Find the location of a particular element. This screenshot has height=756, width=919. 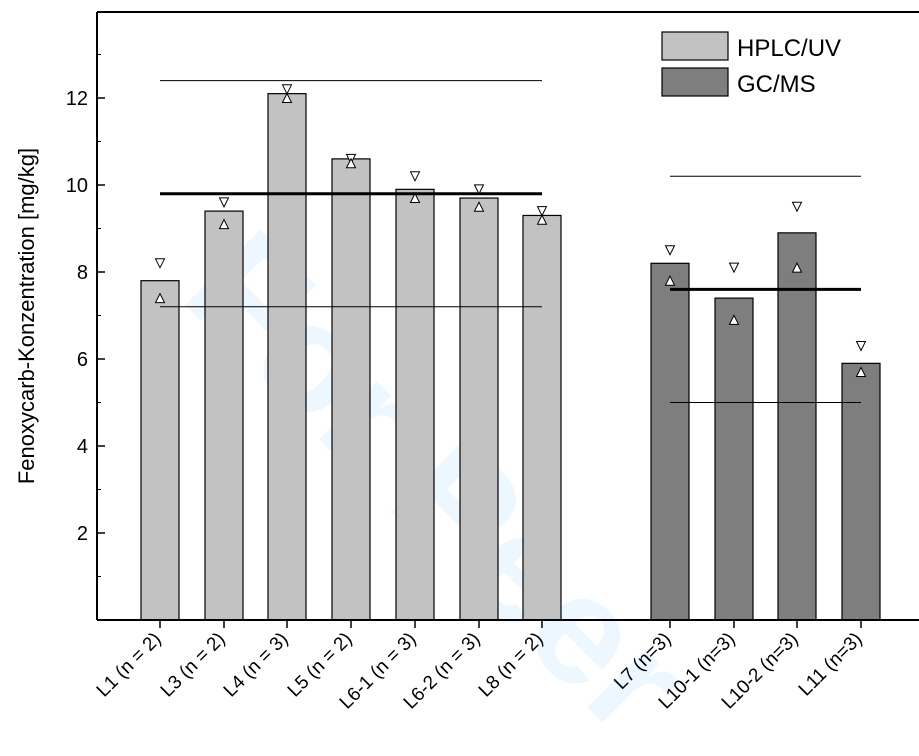

legend: HPLC/UV GC/MS is located at coordinates (751, 64).